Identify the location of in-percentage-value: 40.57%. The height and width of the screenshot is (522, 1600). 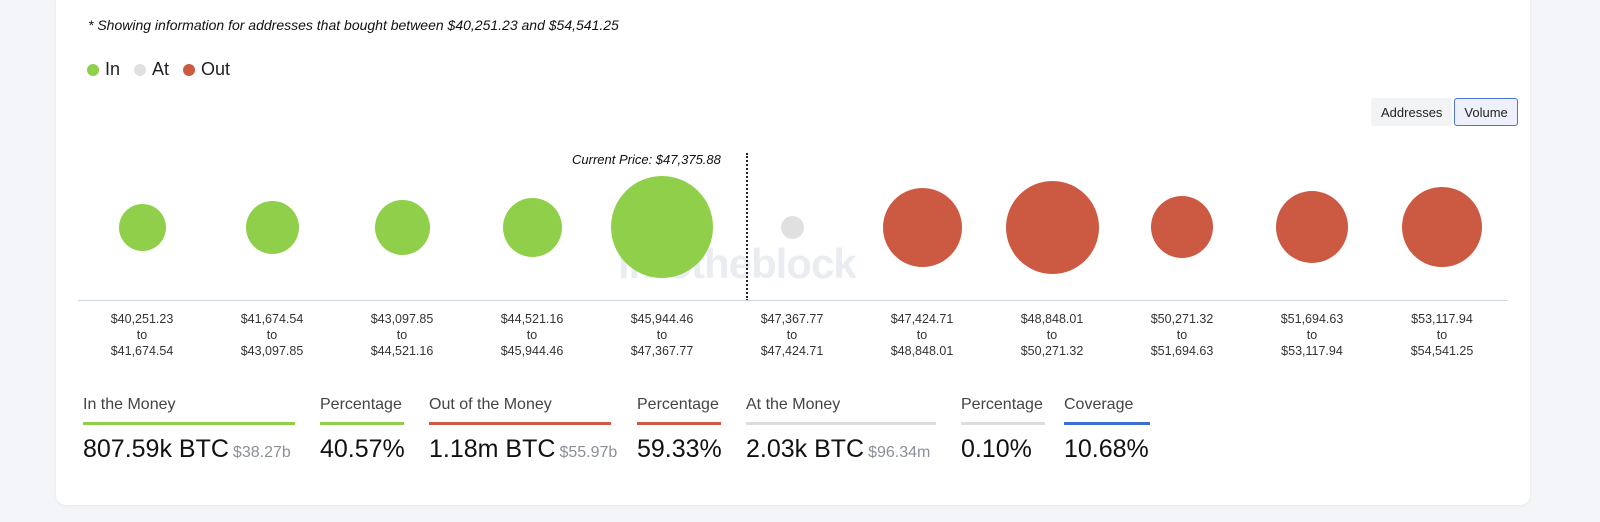
(362, 449).